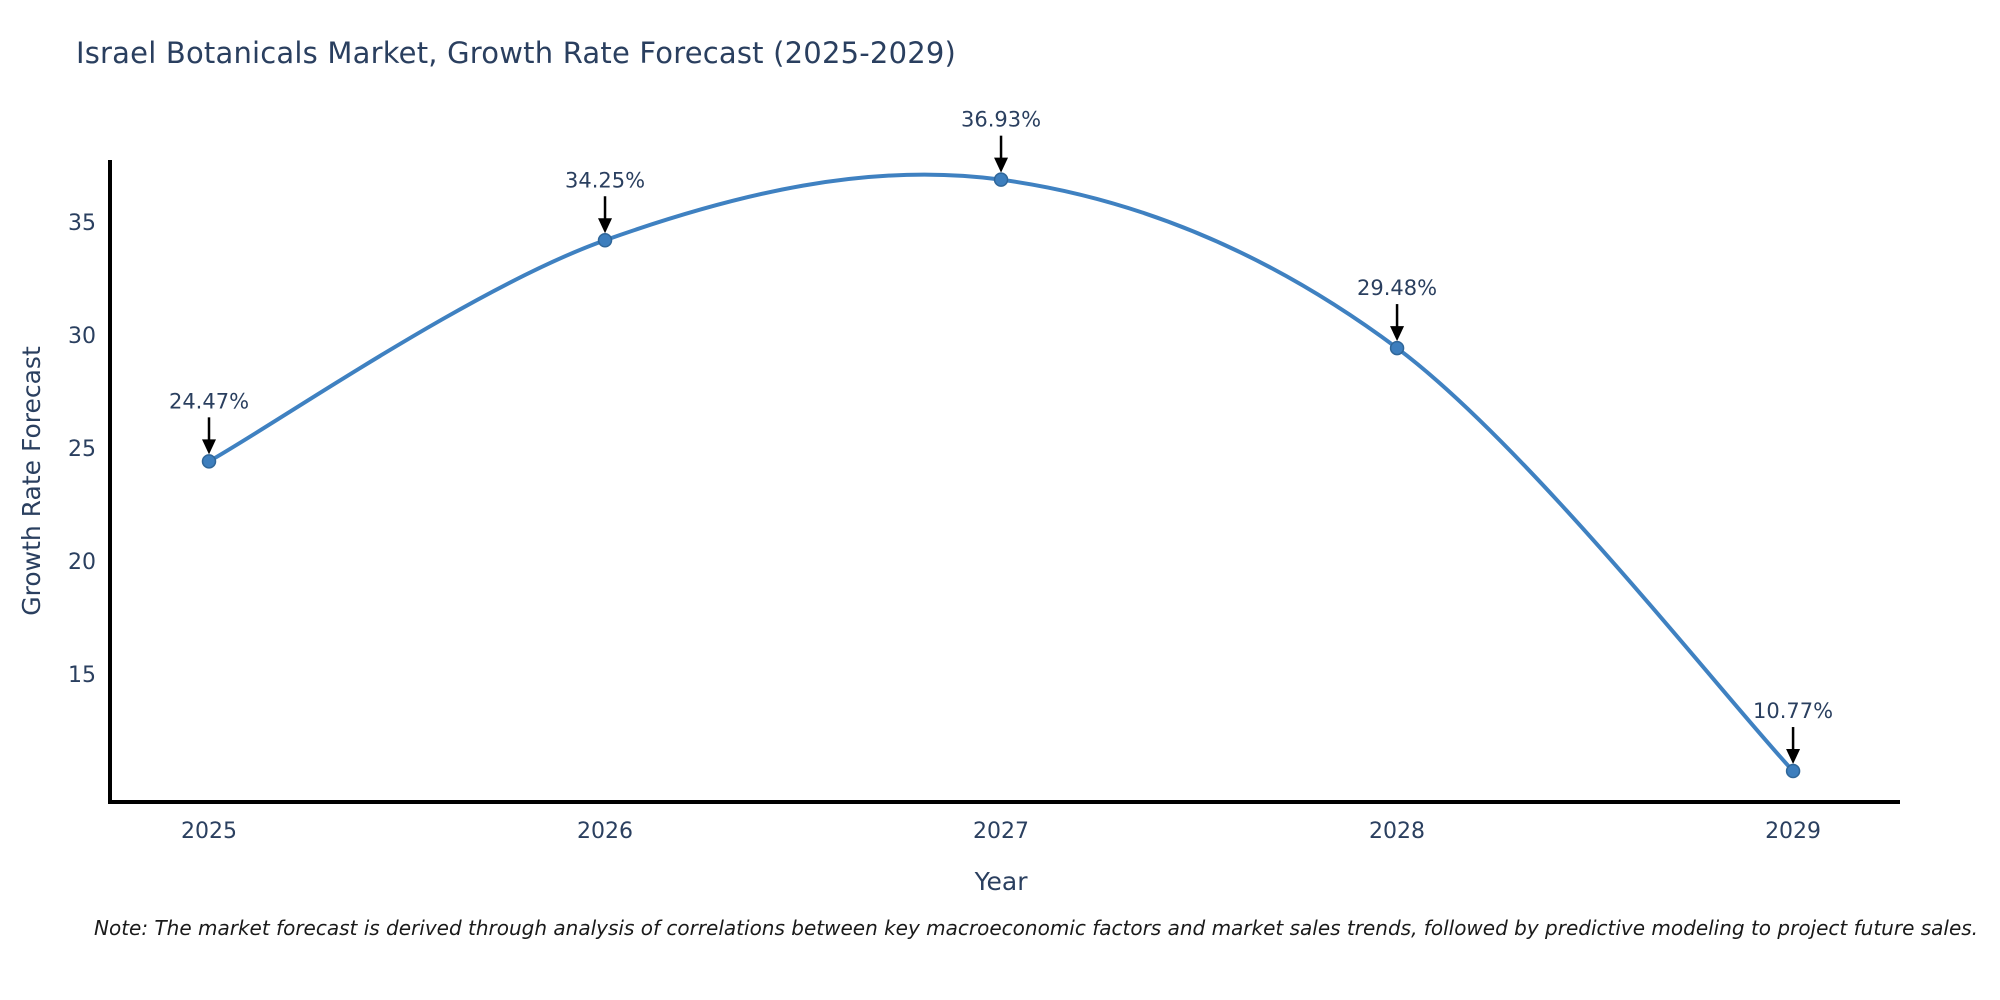 The image size is (2000, 1000). Describe the element at coordinates (1793, 831) in the screenshot. I see `x-tick-label: 2029` at that location.